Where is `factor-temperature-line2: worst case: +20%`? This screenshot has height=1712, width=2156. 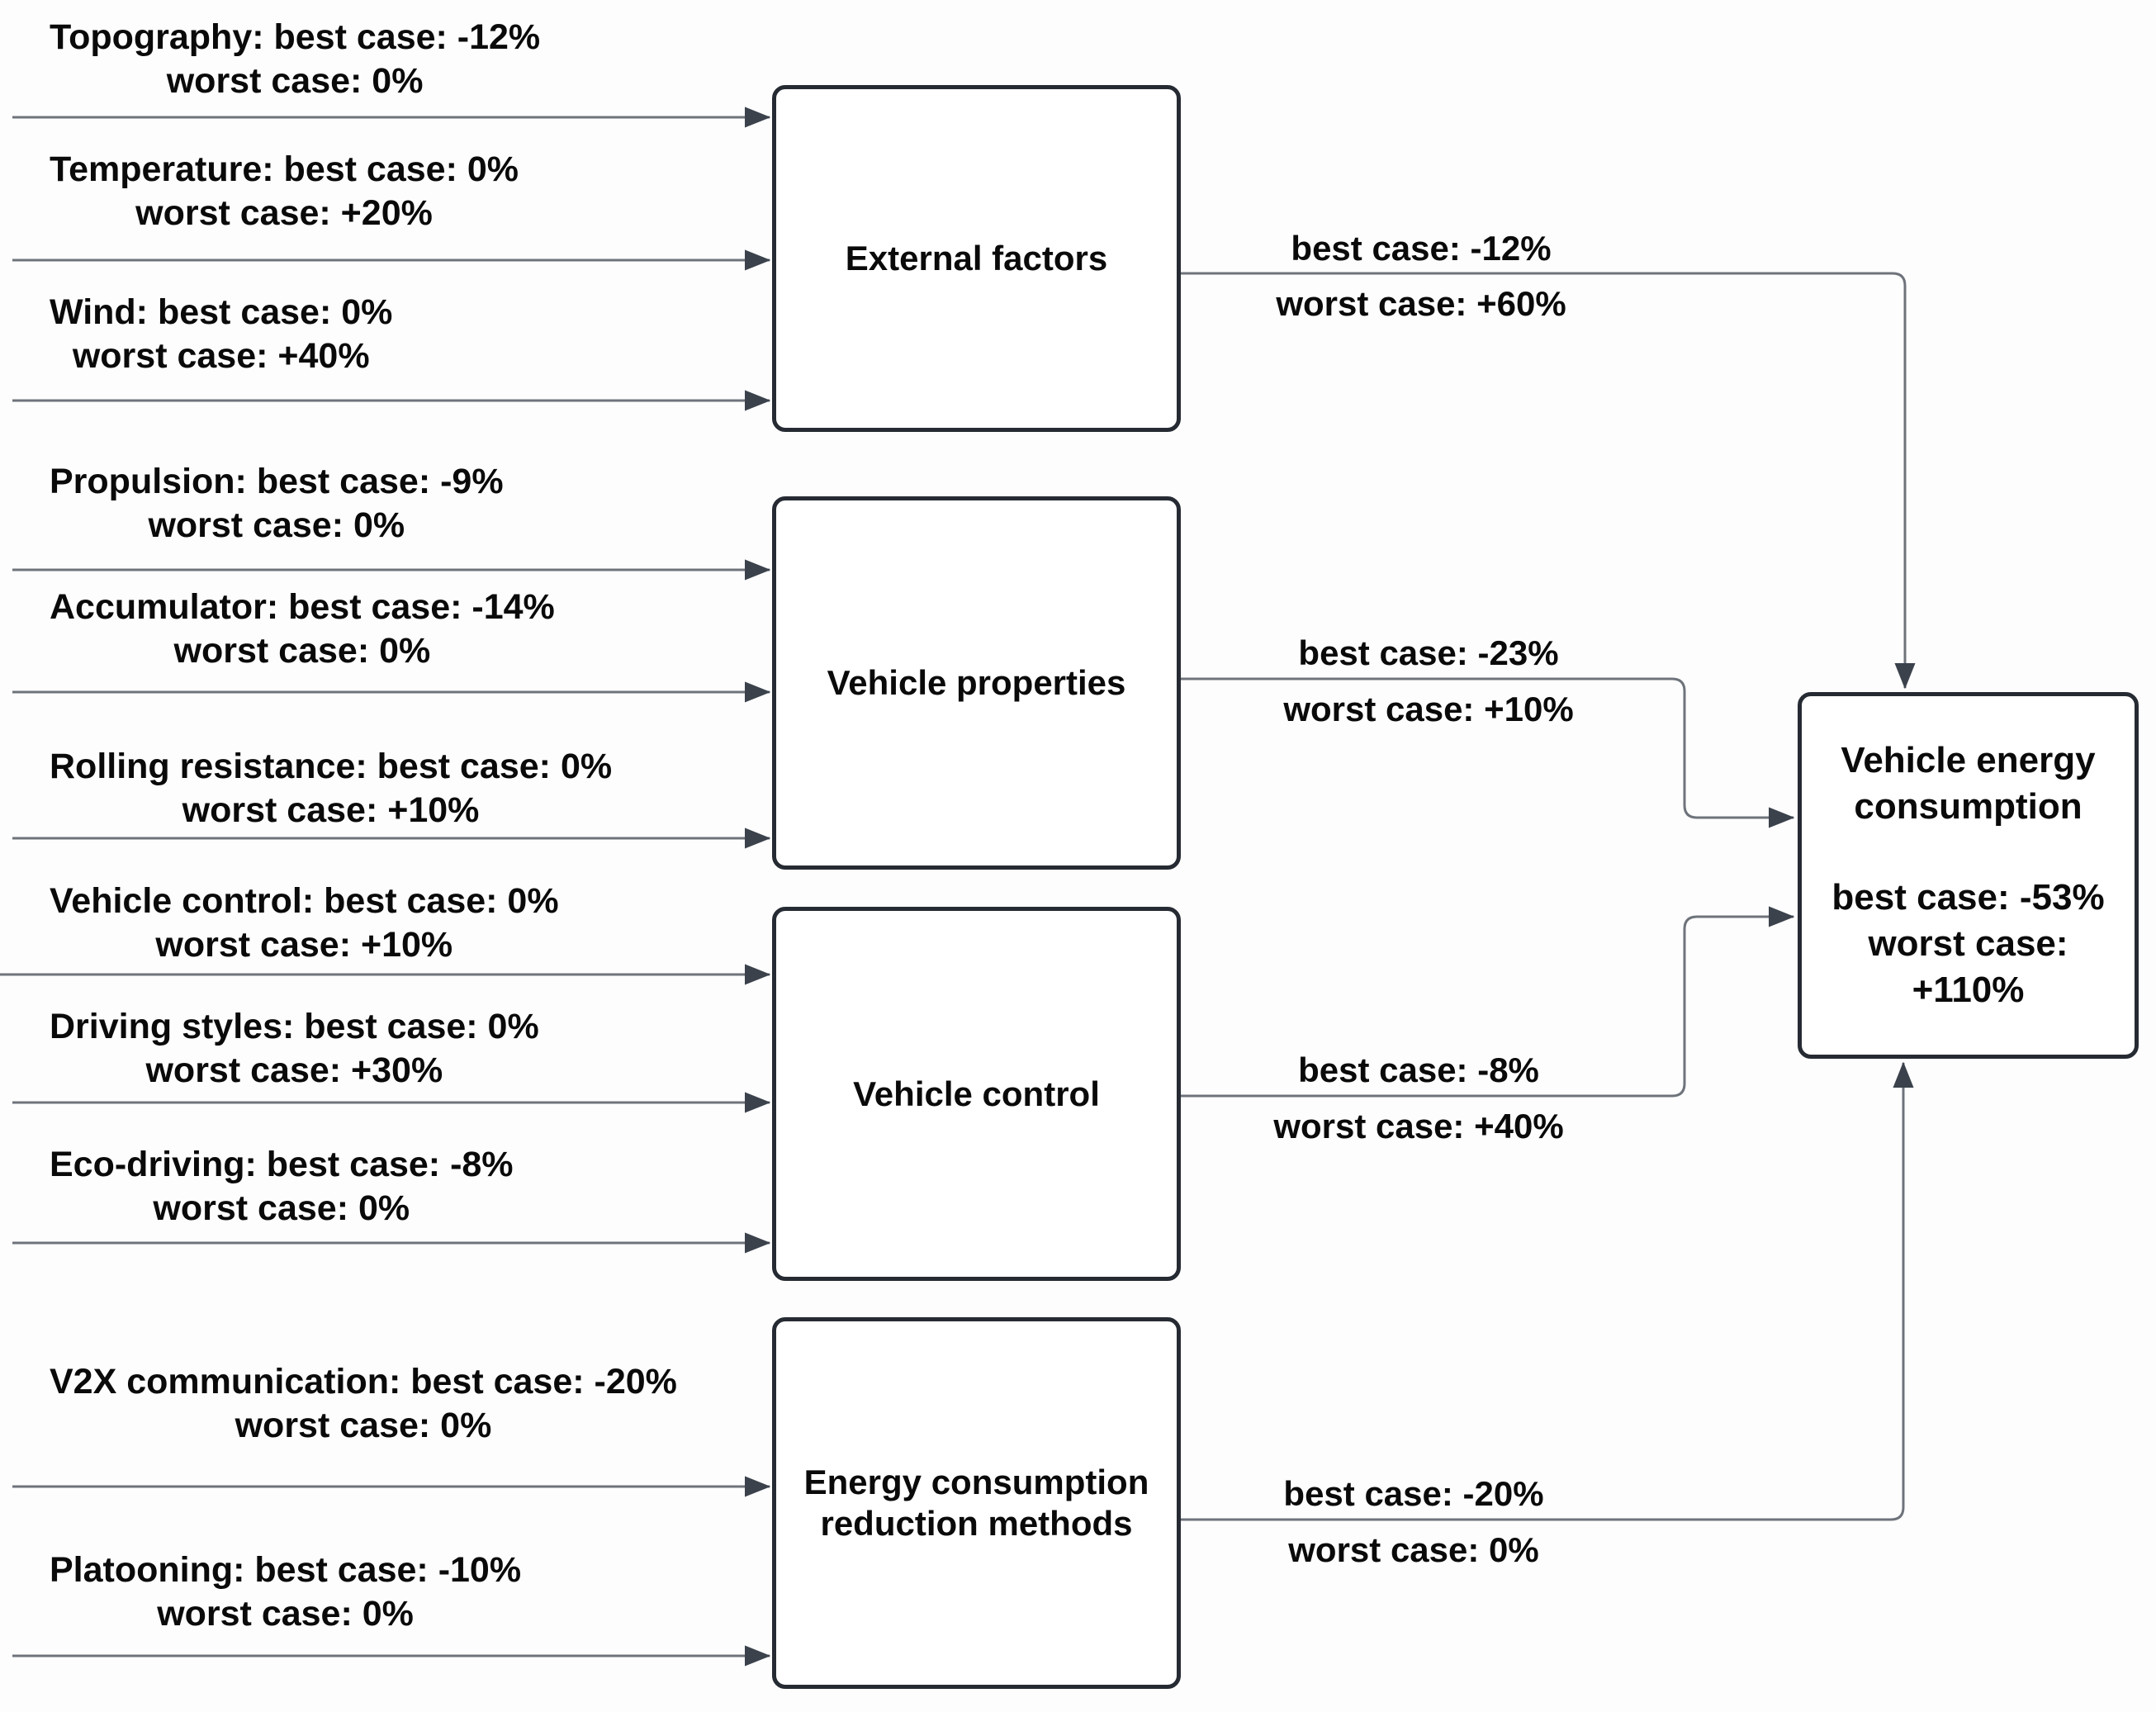 factor-temperature-line2: worst case: +20% is located at coordinates (284, 213).